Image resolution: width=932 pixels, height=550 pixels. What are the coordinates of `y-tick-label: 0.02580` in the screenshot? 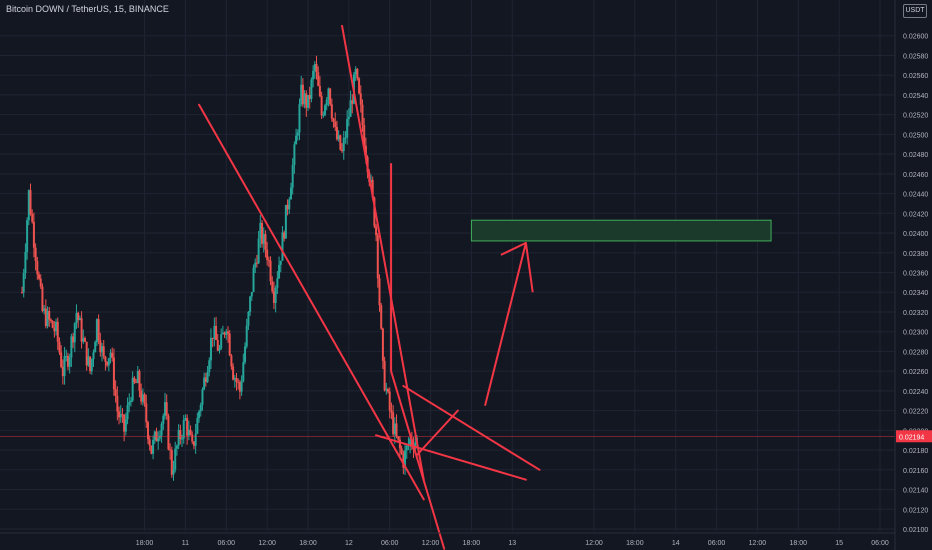 It's located at (915, 56).